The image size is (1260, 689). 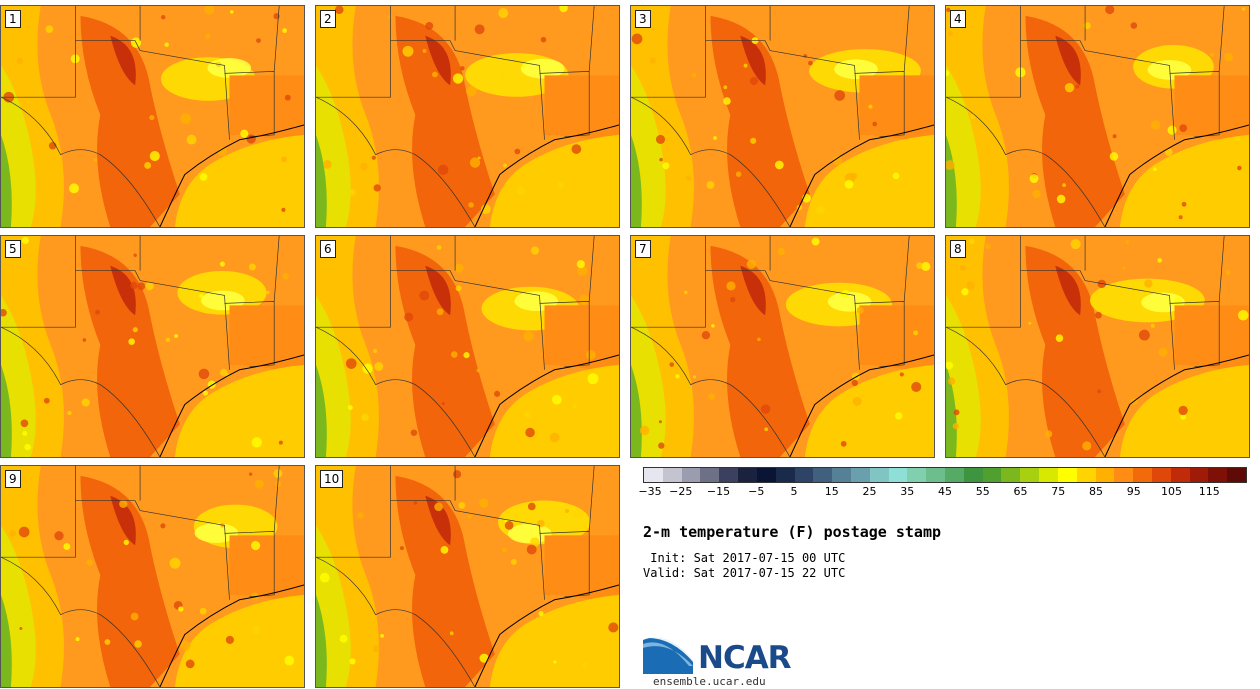 I want to click on colorbar-tick-label: 35, so click(x=907, y=491).